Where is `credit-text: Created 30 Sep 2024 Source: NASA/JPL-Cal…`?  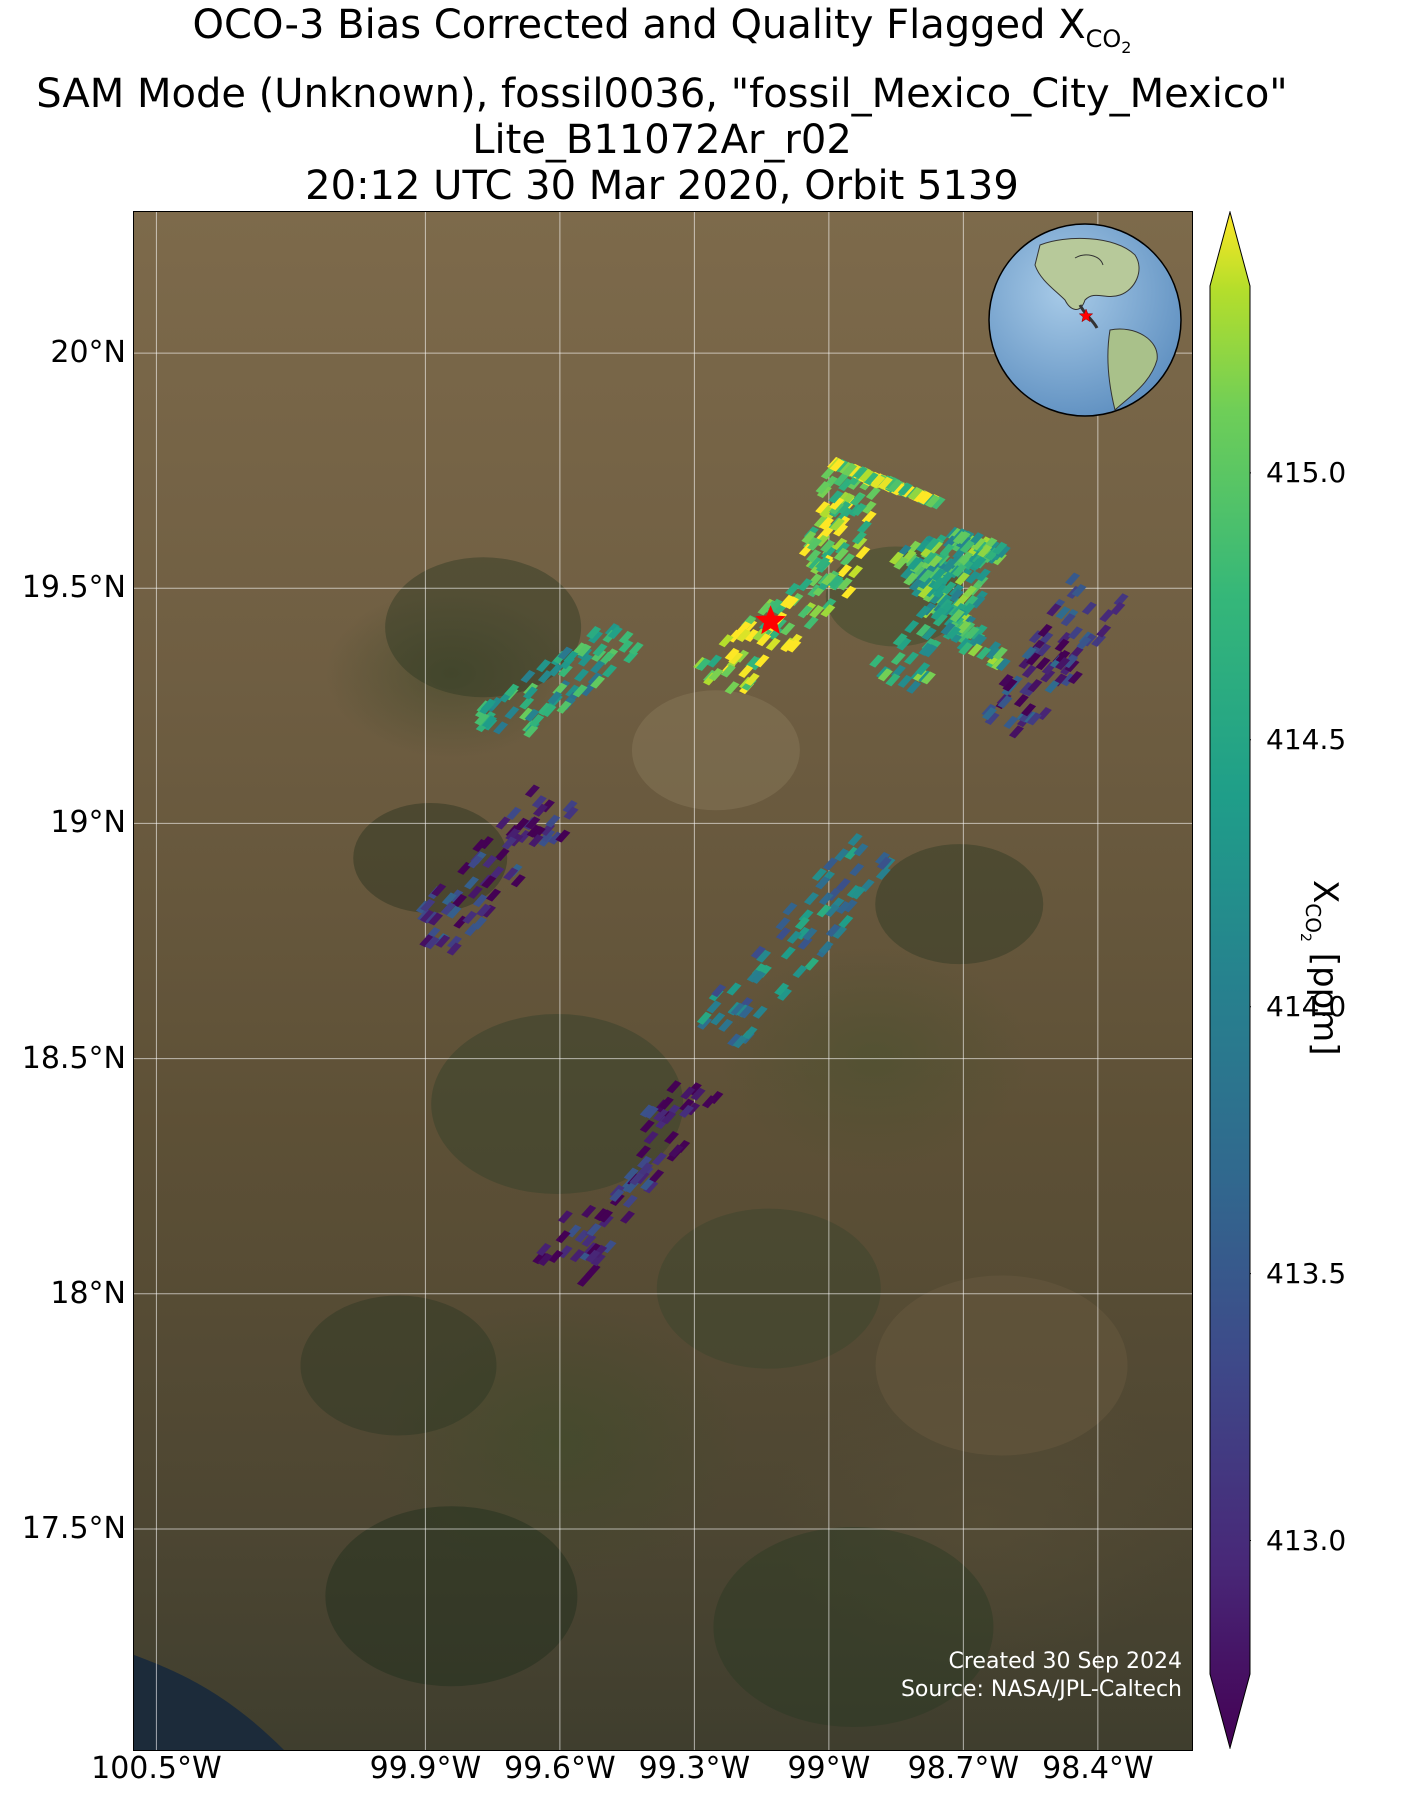
credit-text: Created 30 Sep 2024 Source: NASA/JPL-Cal… is located at coordinates (1041, 1676).